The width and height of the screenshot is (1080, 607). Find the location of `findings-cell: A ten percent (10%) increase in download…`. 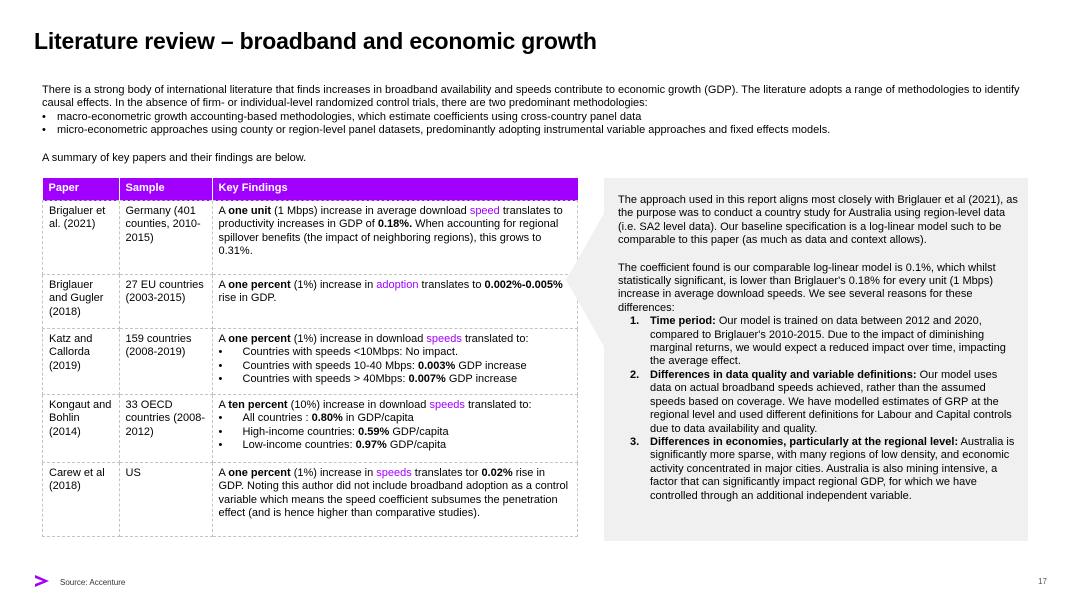

findings-cell: A ten percent (10%) increase in download… is located at coordinates (394, 428).